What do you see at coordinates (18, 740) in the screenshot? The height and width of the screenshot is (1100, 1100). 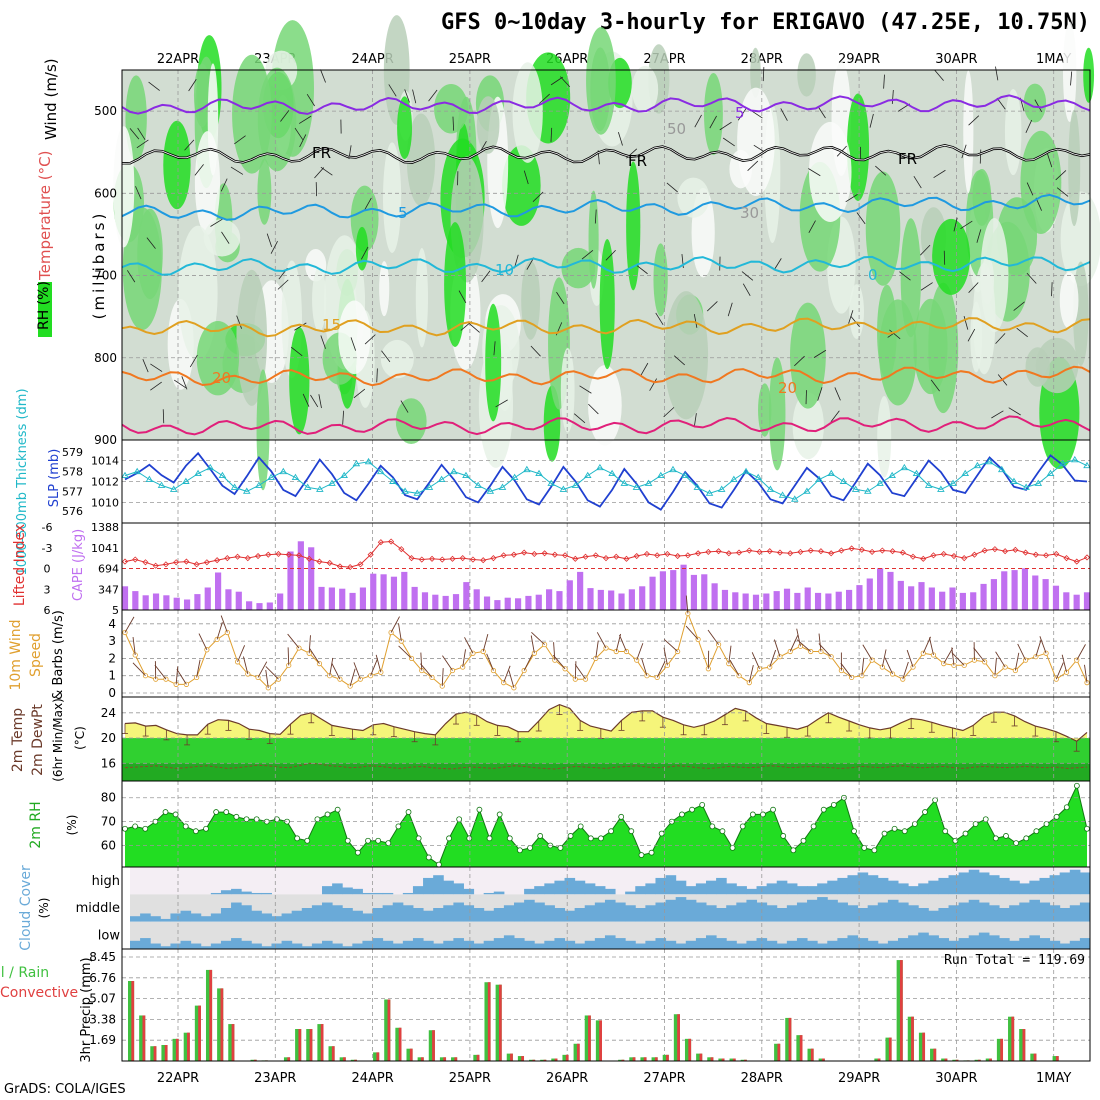 I see `temp-label-group: 2m Temp` at bounding box center [18, 740].